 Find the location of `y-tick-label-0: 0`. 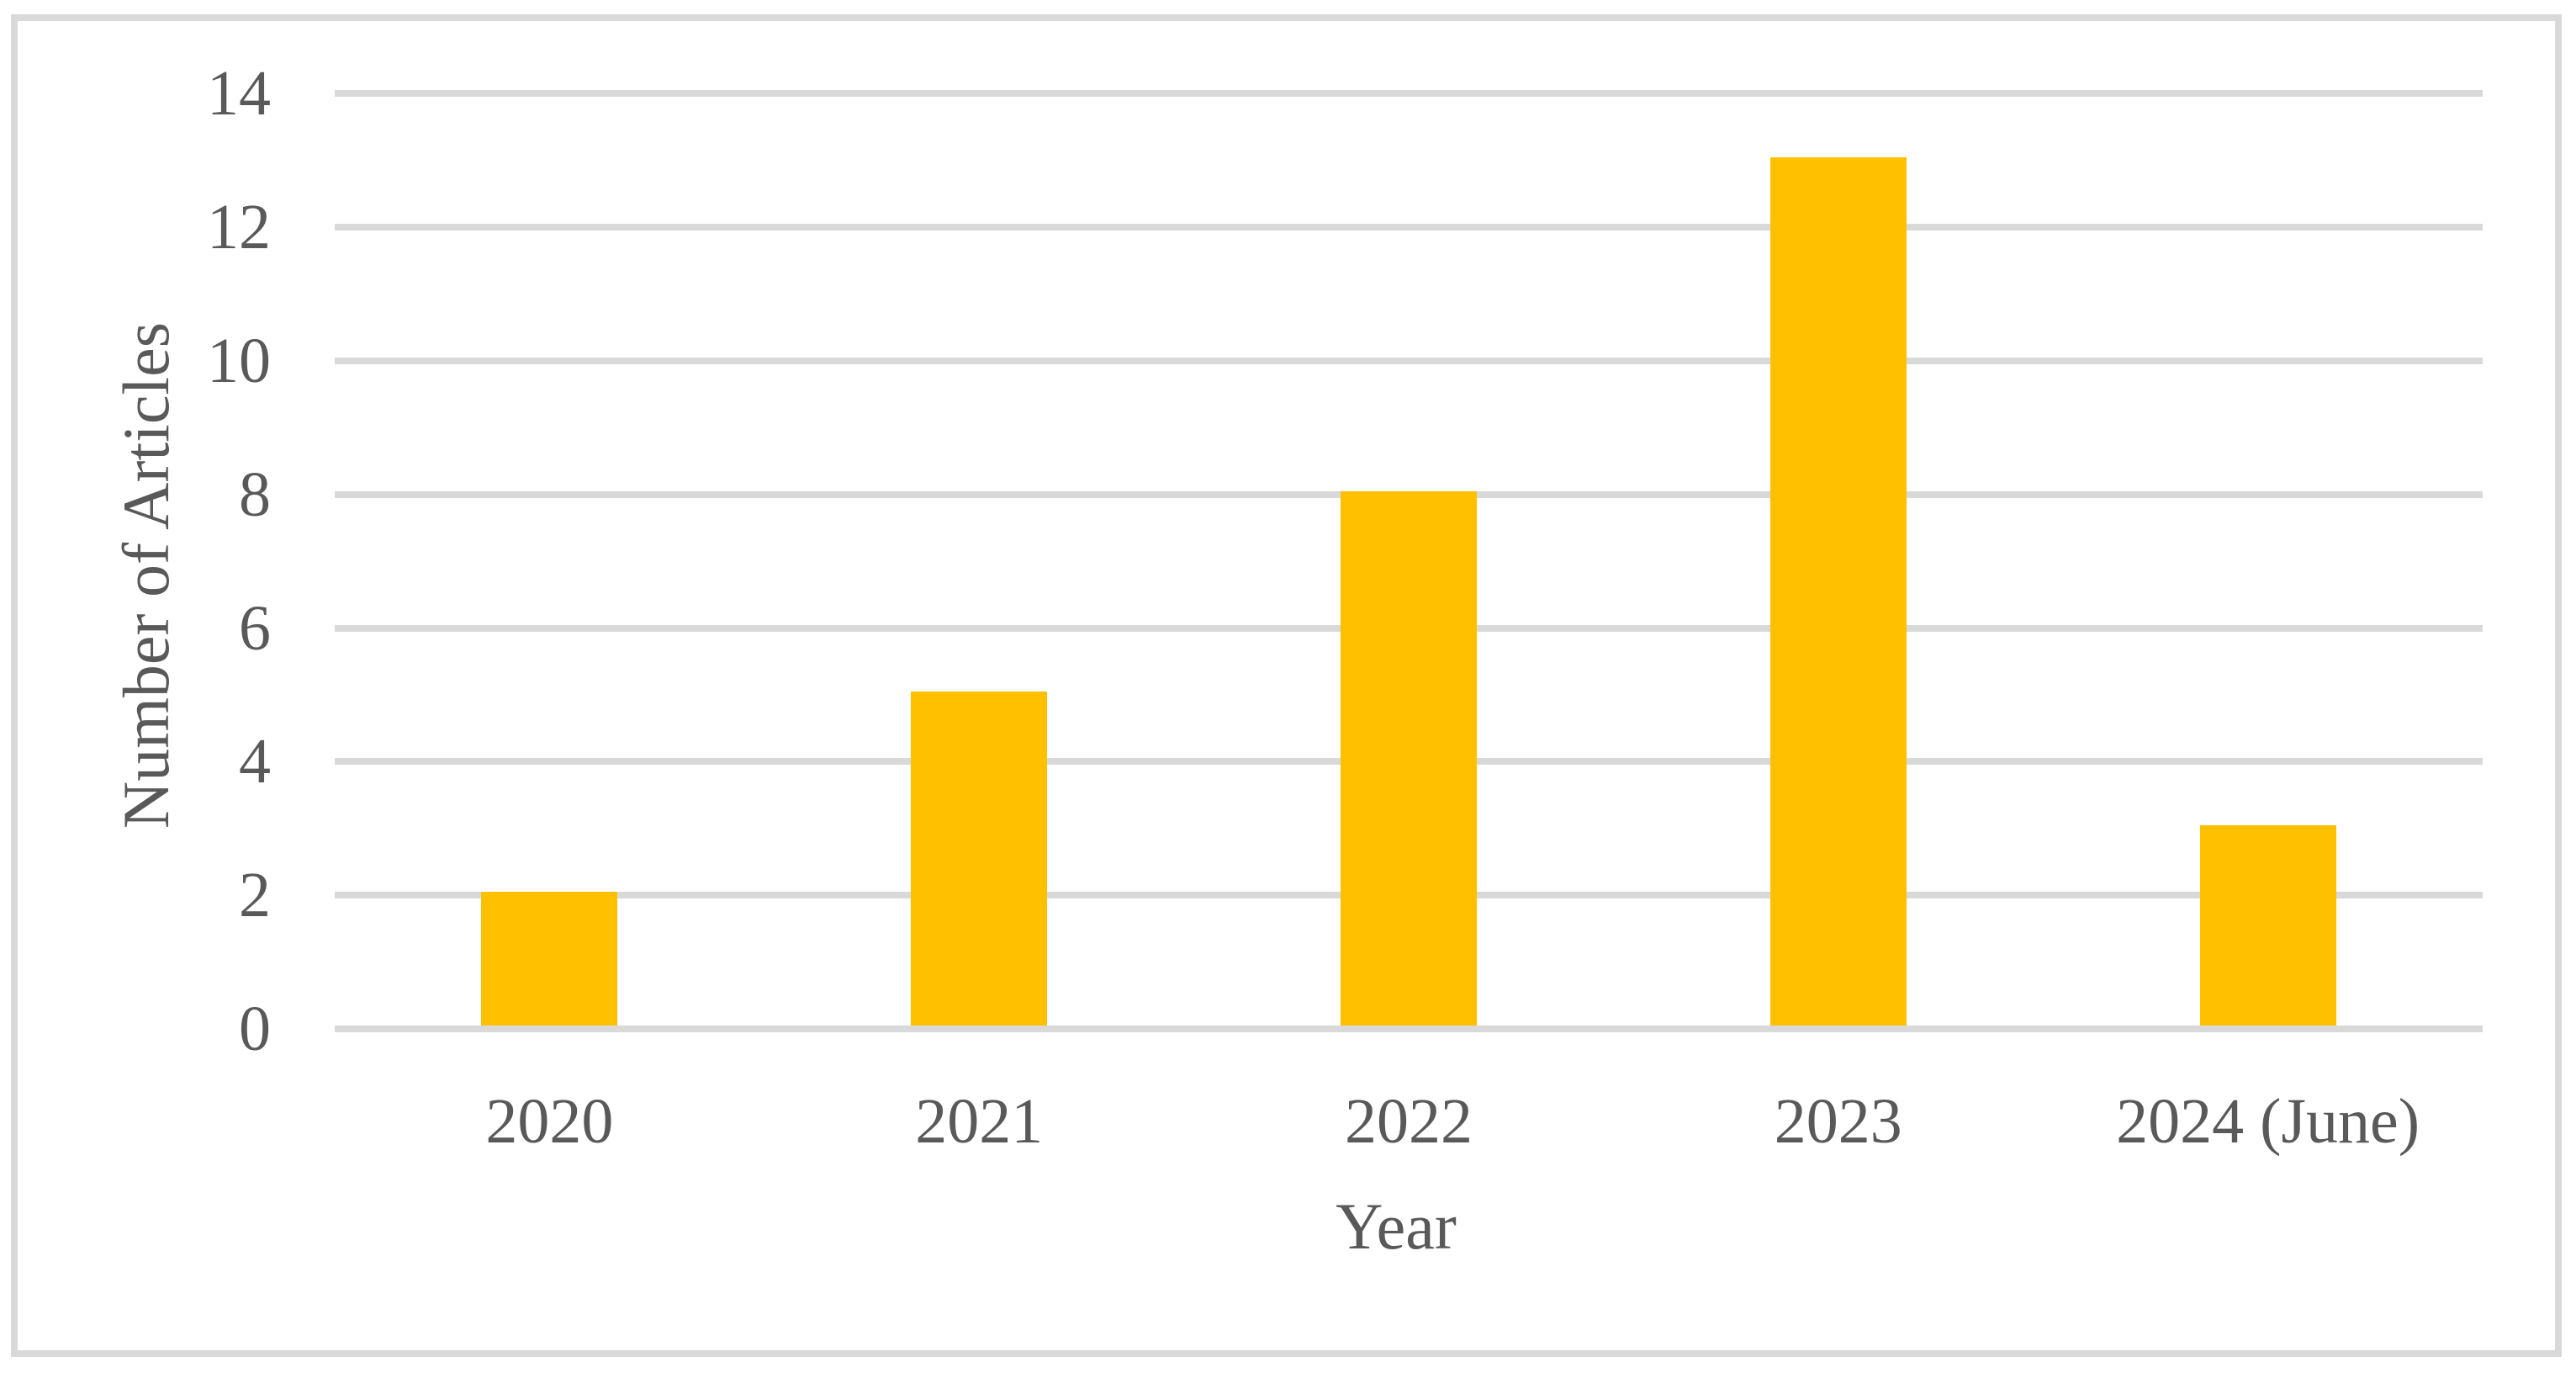

y-tick-label-0: 0 is located at coordinates (255, 1029).